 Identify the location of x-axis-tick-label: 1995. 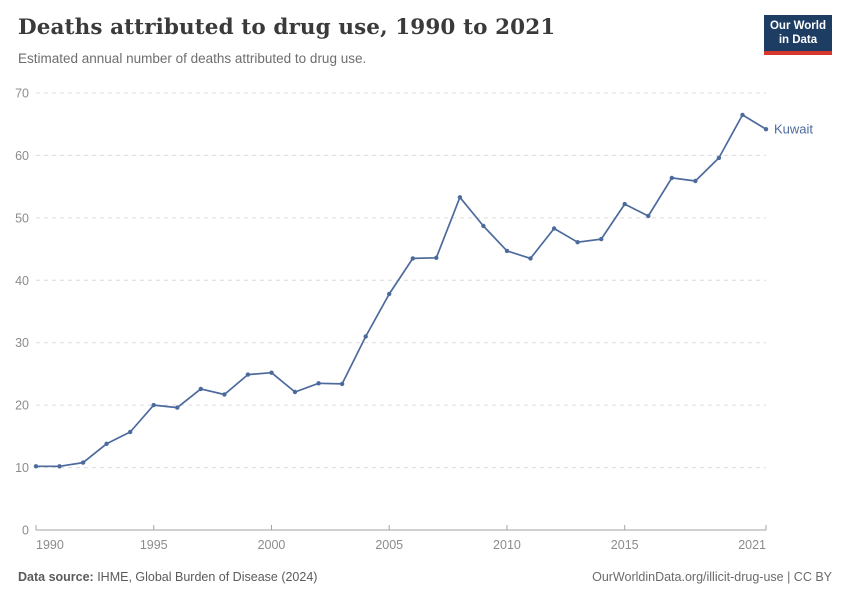
(154, 545).